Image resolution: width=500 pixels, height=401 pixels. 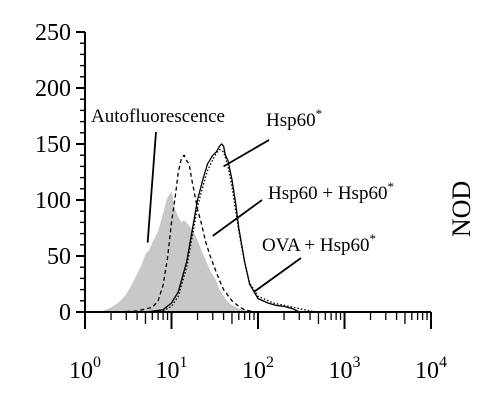 What do you see at coordinates (319, 243) in the screenshot?
I see `annotation-label: OVA + Hsp60*` at bounding box center [319, 243].